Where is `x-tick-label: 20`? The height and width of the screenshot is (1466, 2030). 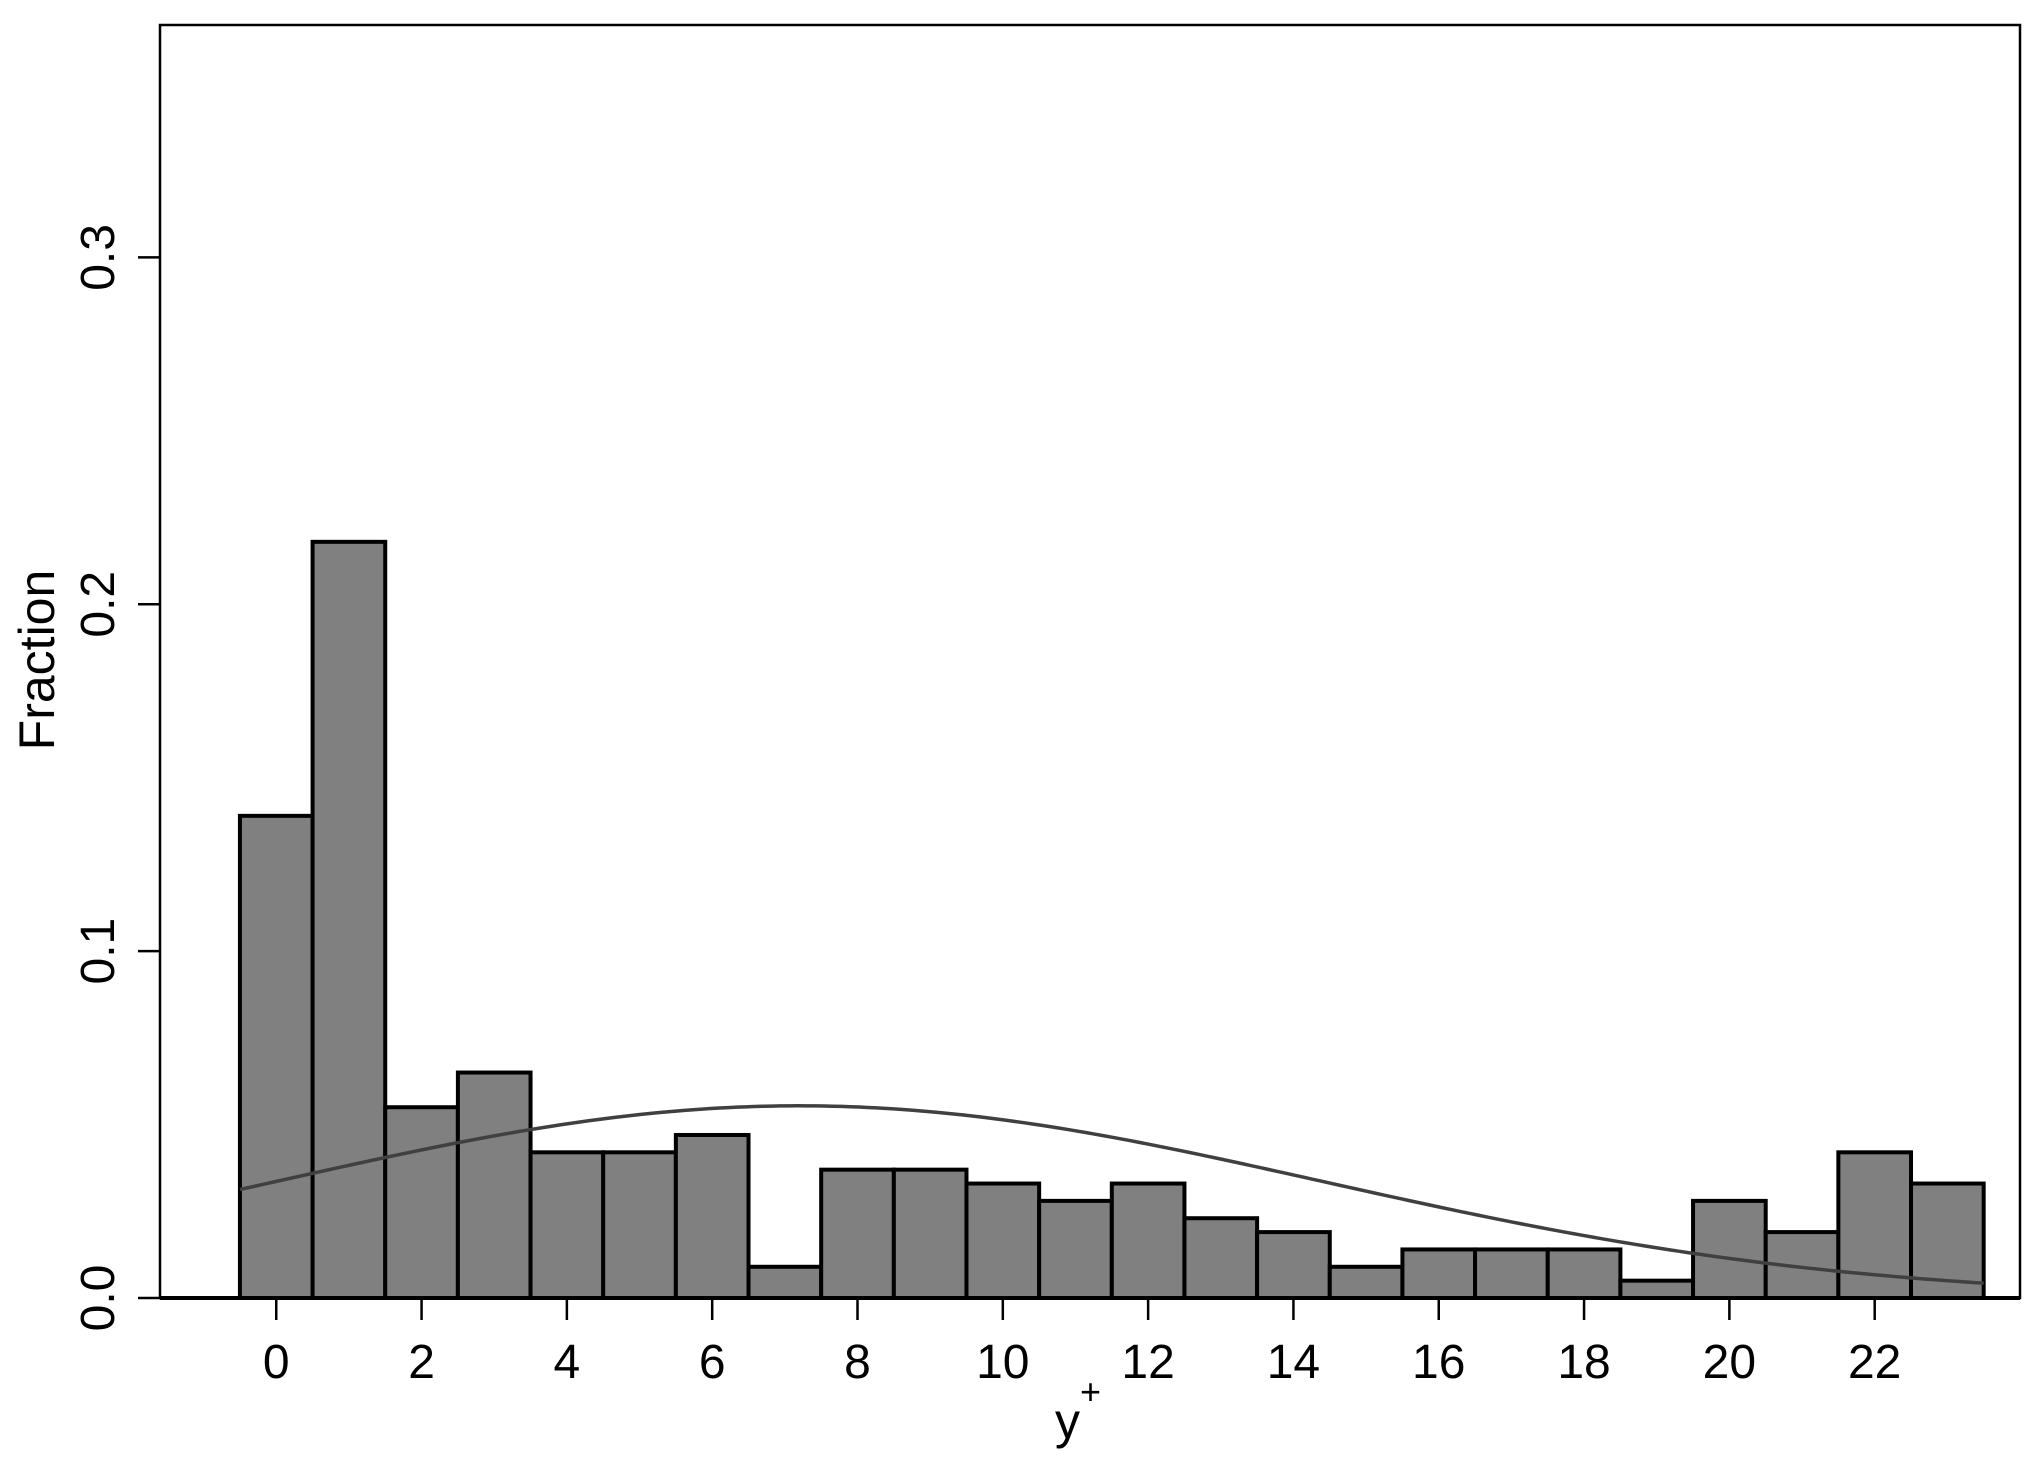 x-tick-label: 20 is located at coordinates (1729, 1362).